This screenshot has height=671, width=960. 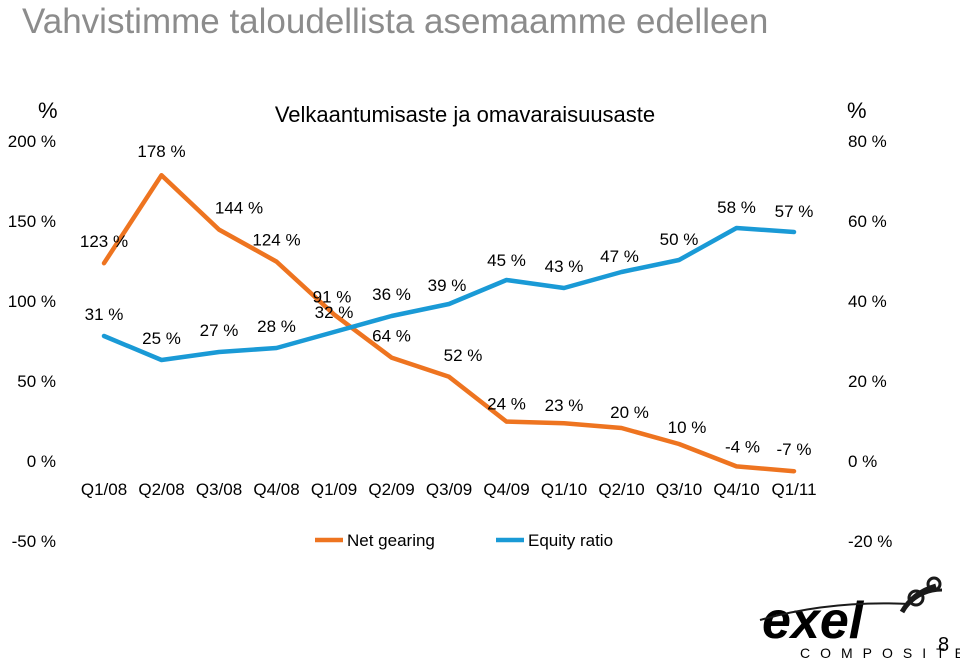 What do you see at coordinates (219, 330) in the screenshot?
I see `data-label: 27 %` at bounding box center [219, 330].